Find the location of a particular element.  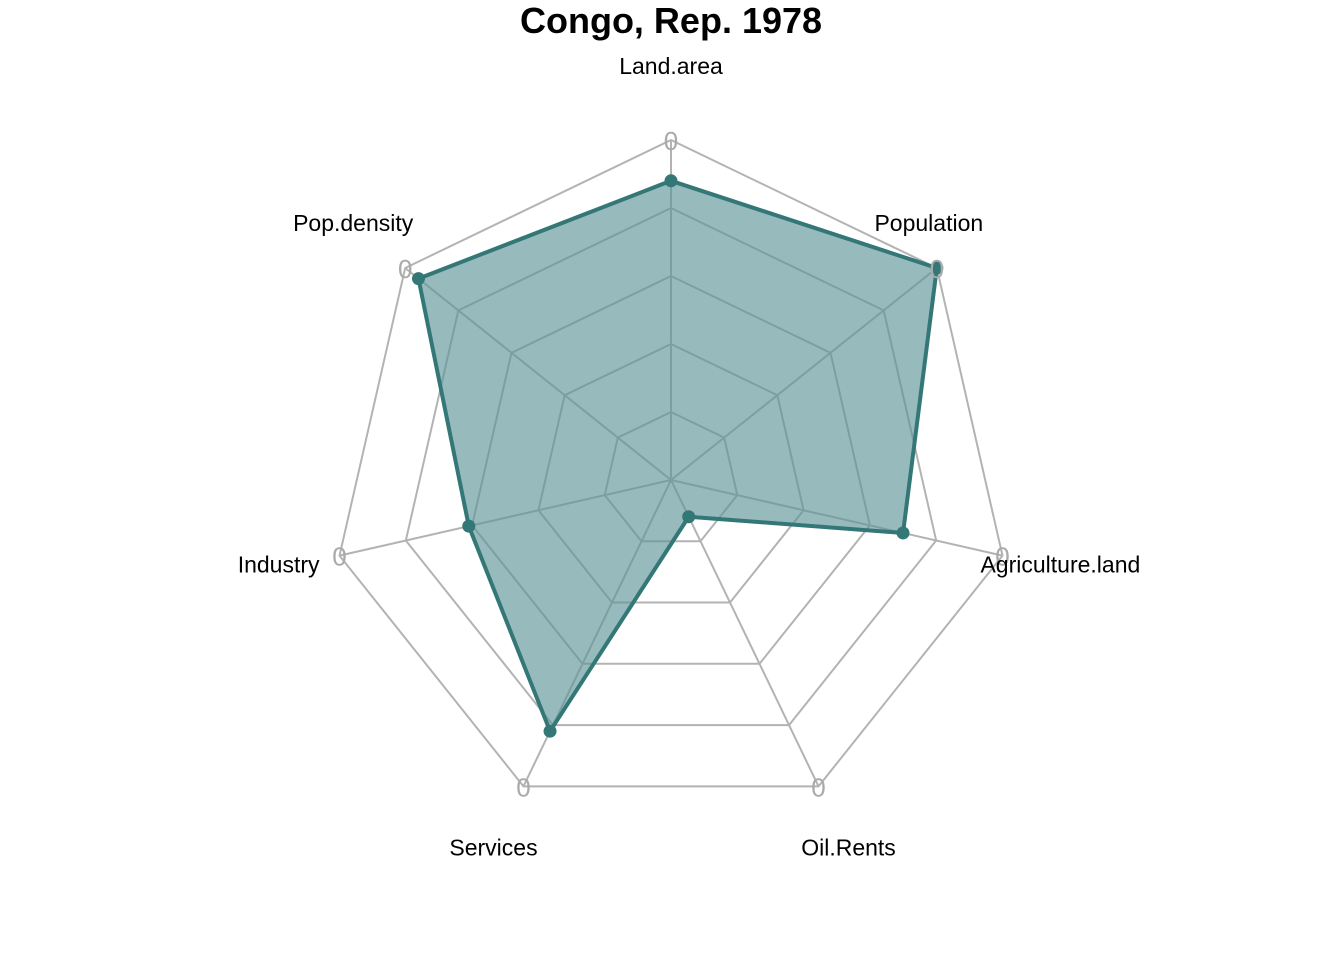

axis-label-oil-rents: Oil.Rents is located at coordinates (848, 847).